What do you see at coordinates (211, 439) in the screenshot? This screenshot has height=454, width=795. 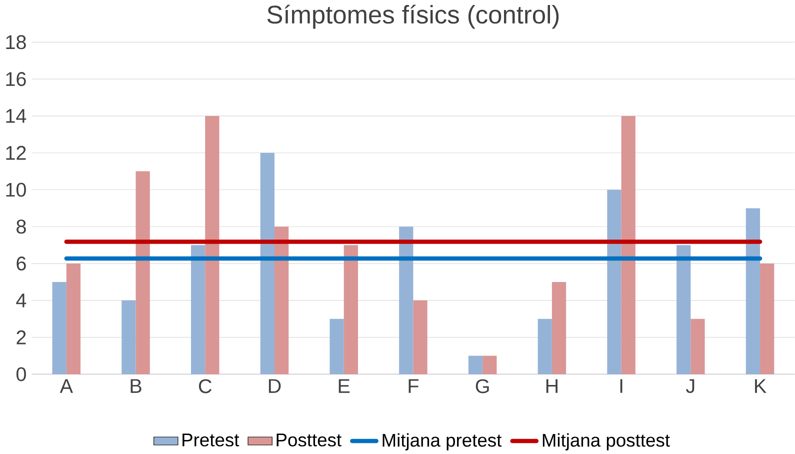 I see `legend-label: Pretest` at bounding box center [211, 439].